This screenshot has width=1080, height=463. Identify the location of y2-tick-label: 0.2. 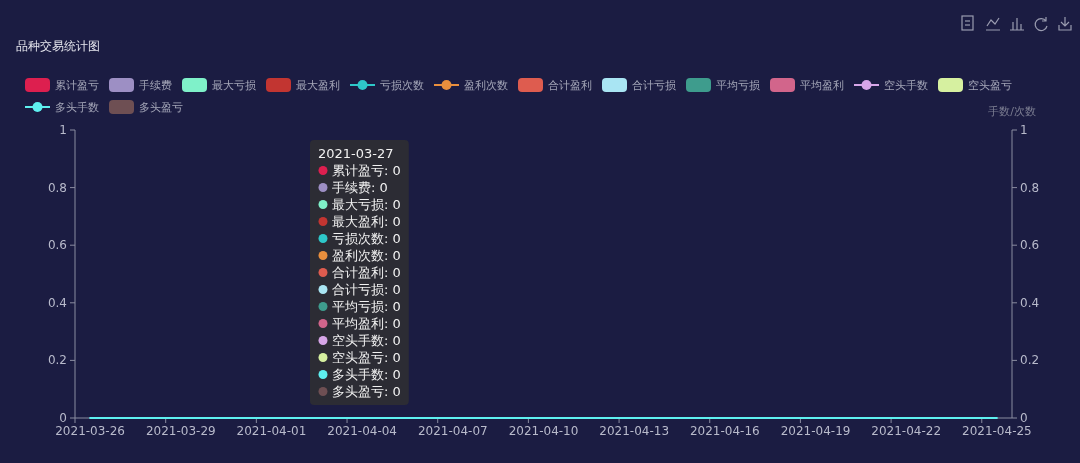
(1030, 360).